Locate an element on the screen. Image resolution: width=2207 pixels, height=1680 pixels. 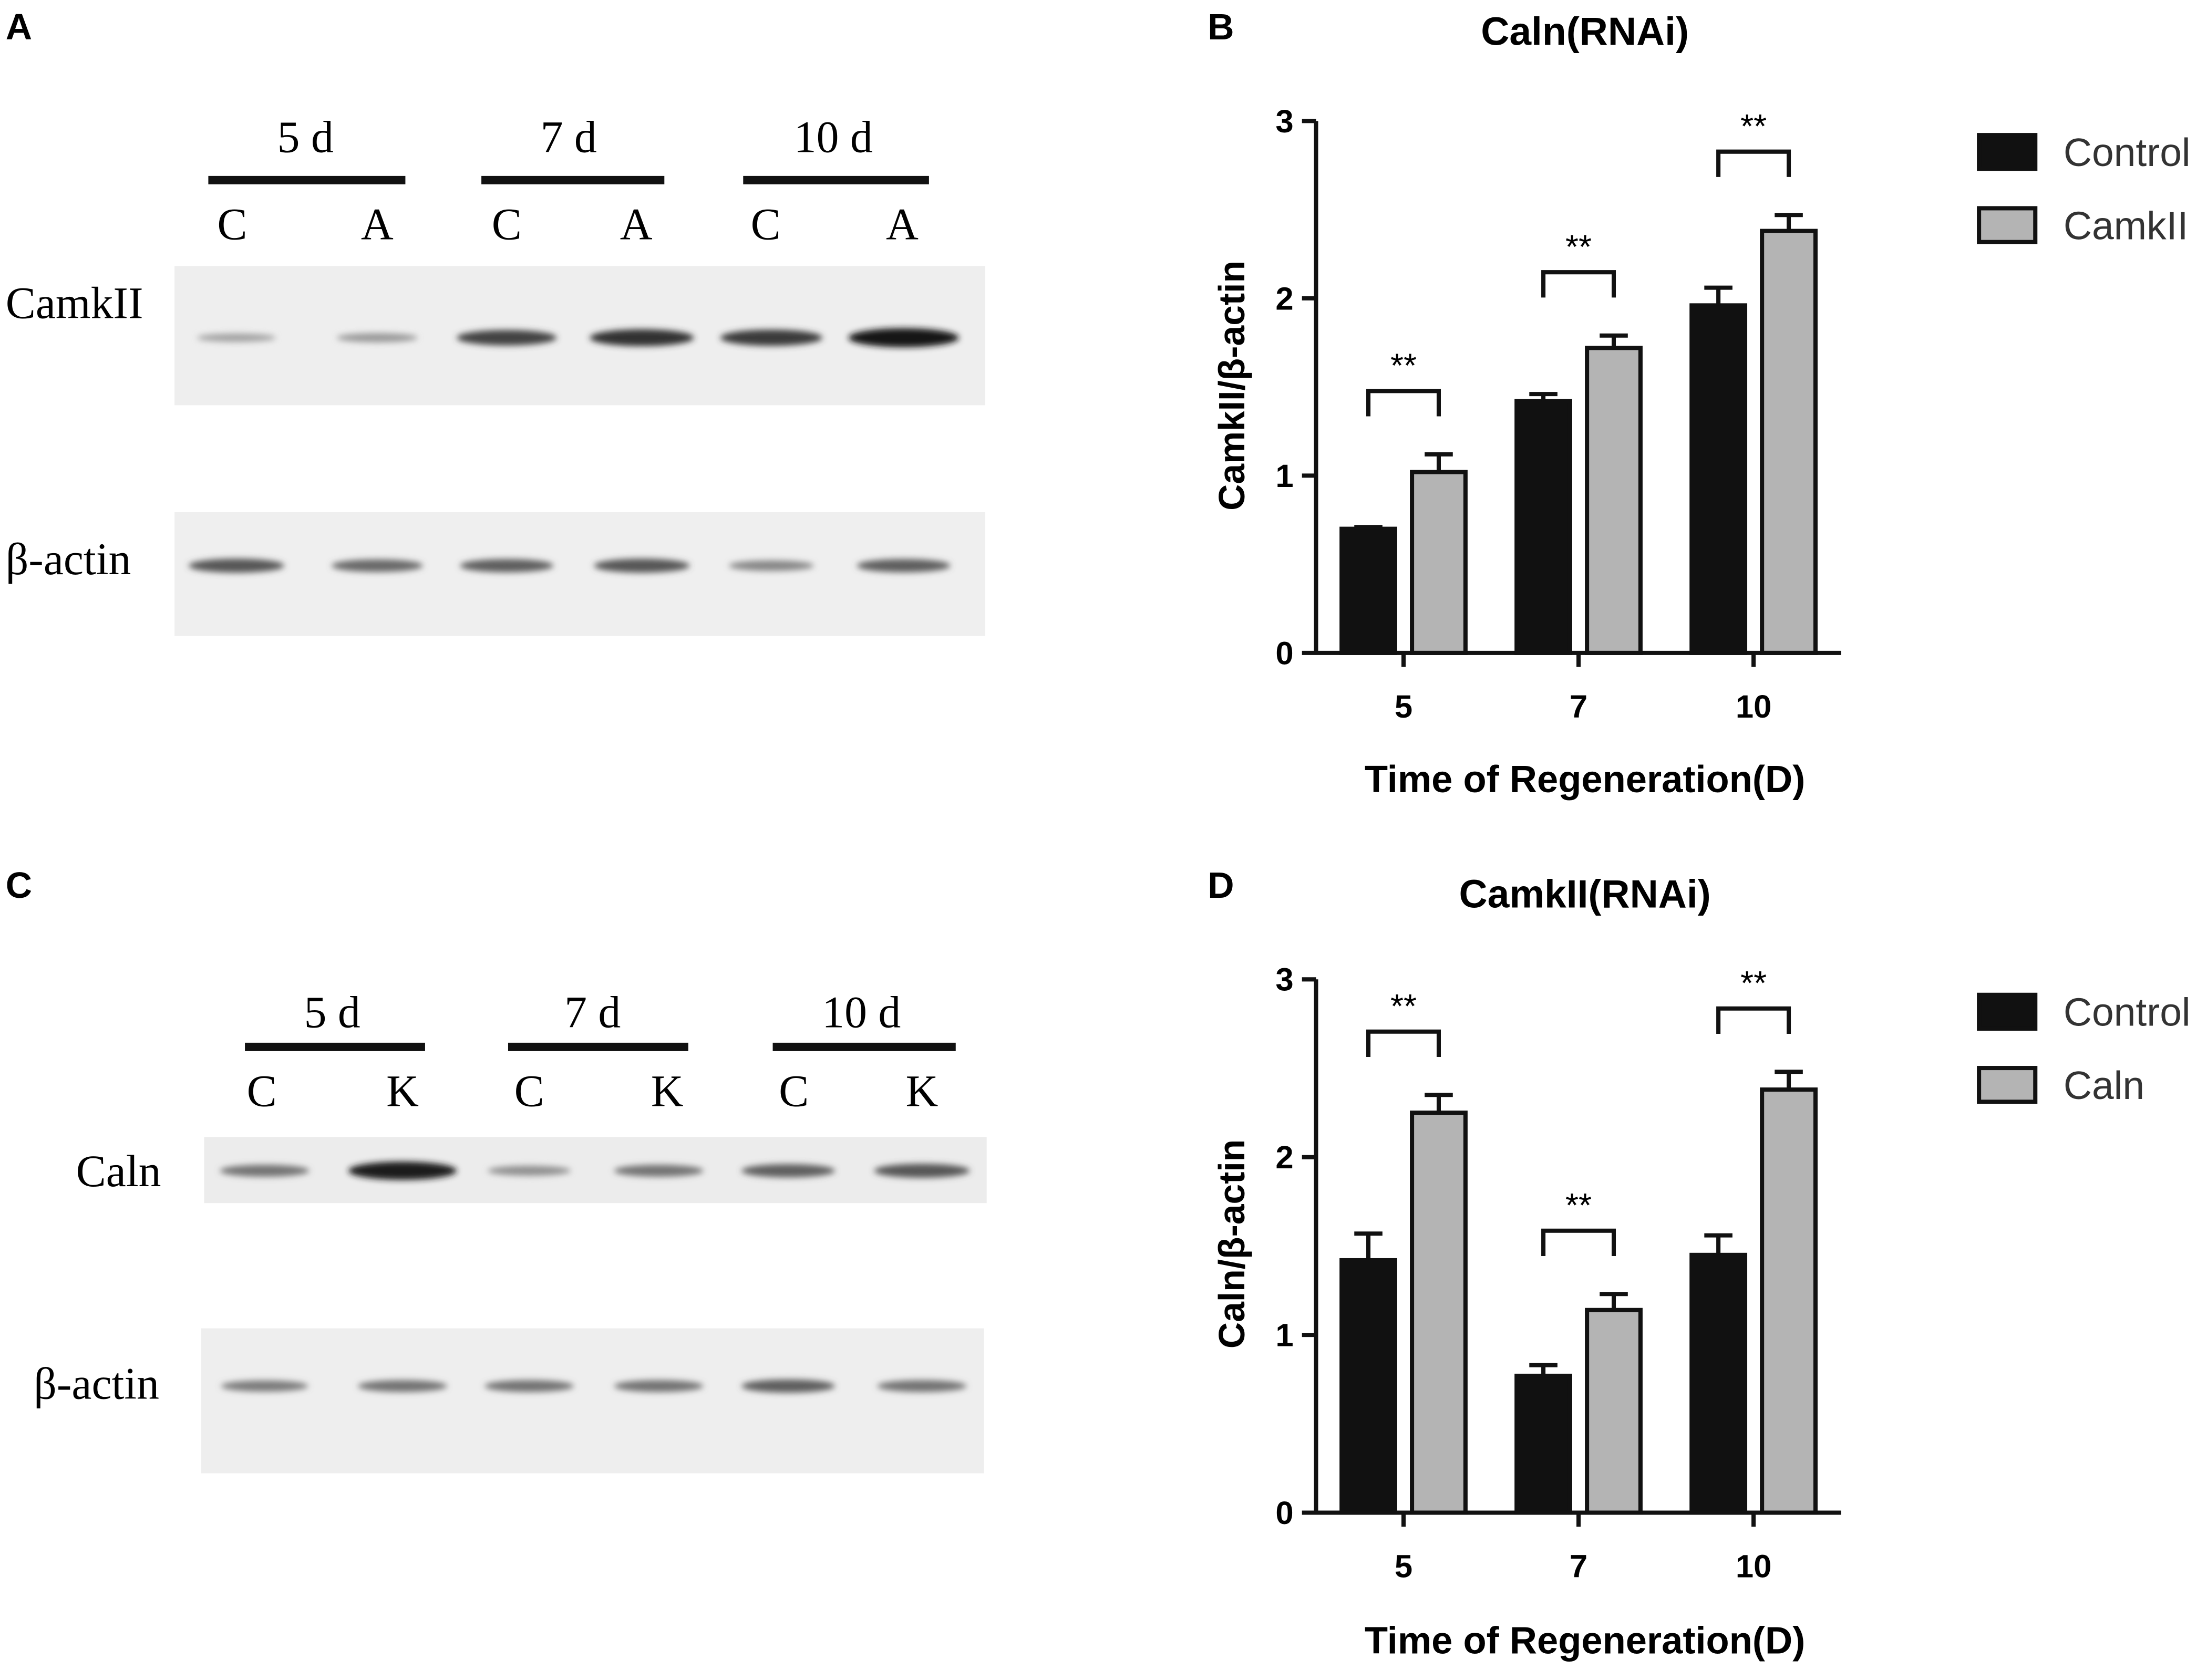
panel-c-letter: C is located at coordinates (19, 886).